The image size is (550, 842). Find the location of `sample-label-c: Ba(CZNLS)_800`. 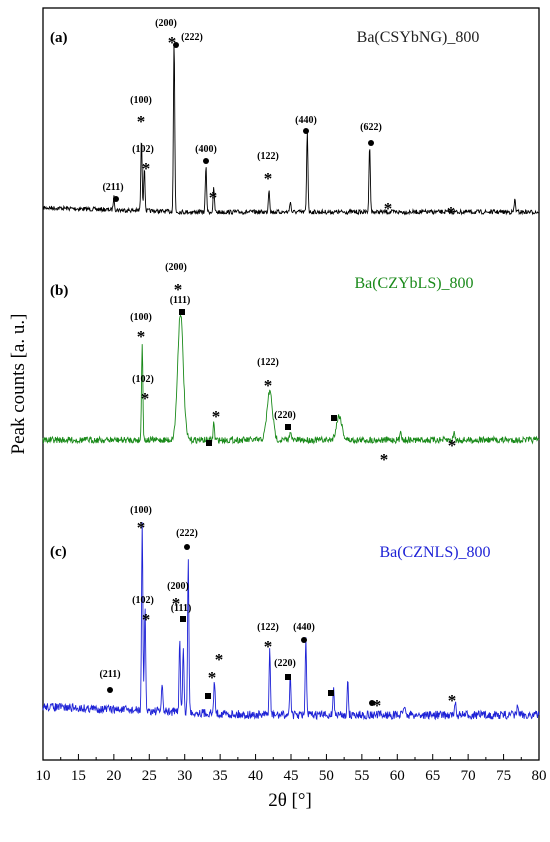

sample-label-c: Ba(CZNLS)_800 is located at coordinates (434, 552).